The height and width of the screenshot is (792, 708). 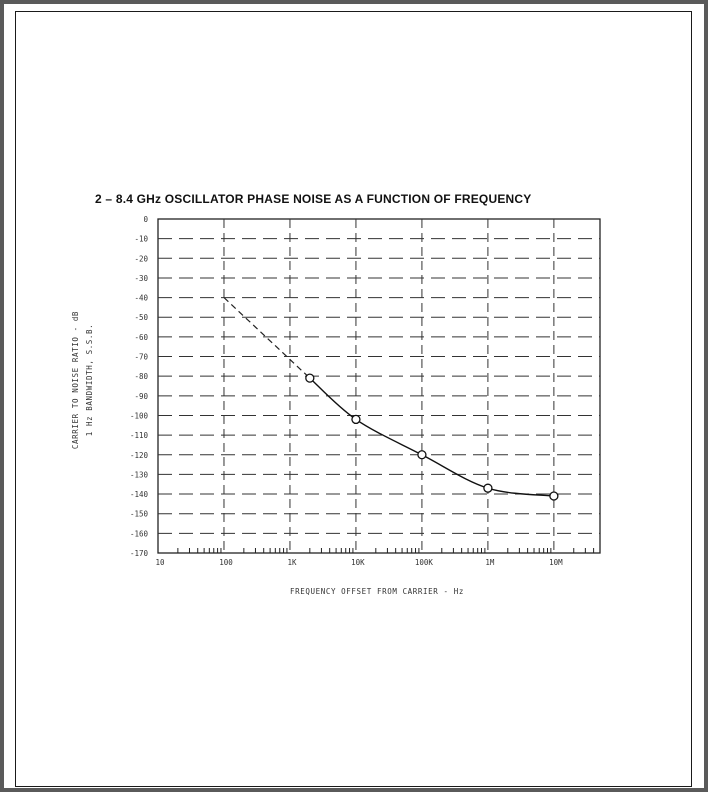 I want to click on x-tick-label: 10K, so click(x=358, y=562).